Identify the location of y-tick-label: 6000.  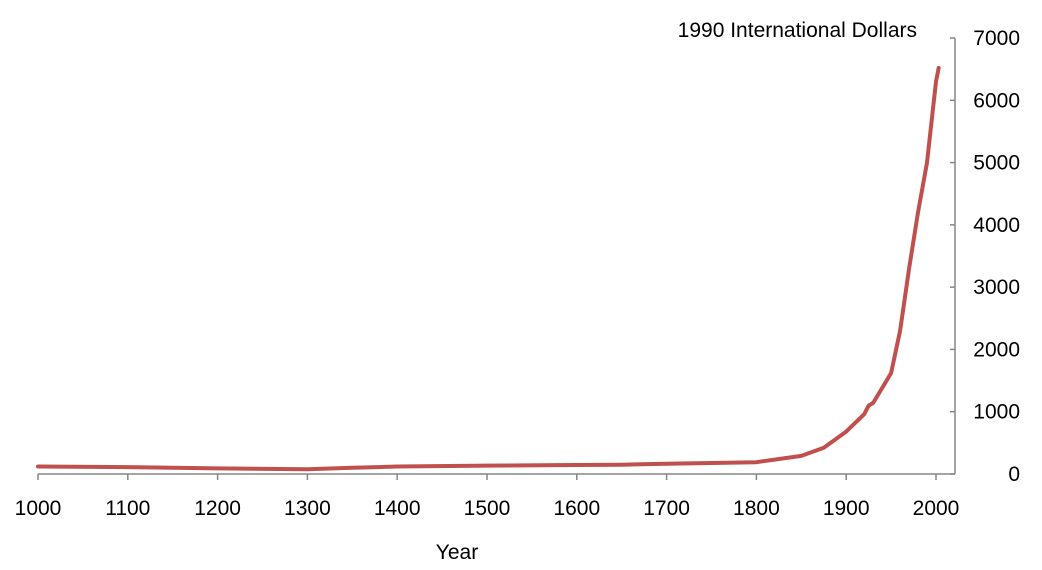
(996, 100).